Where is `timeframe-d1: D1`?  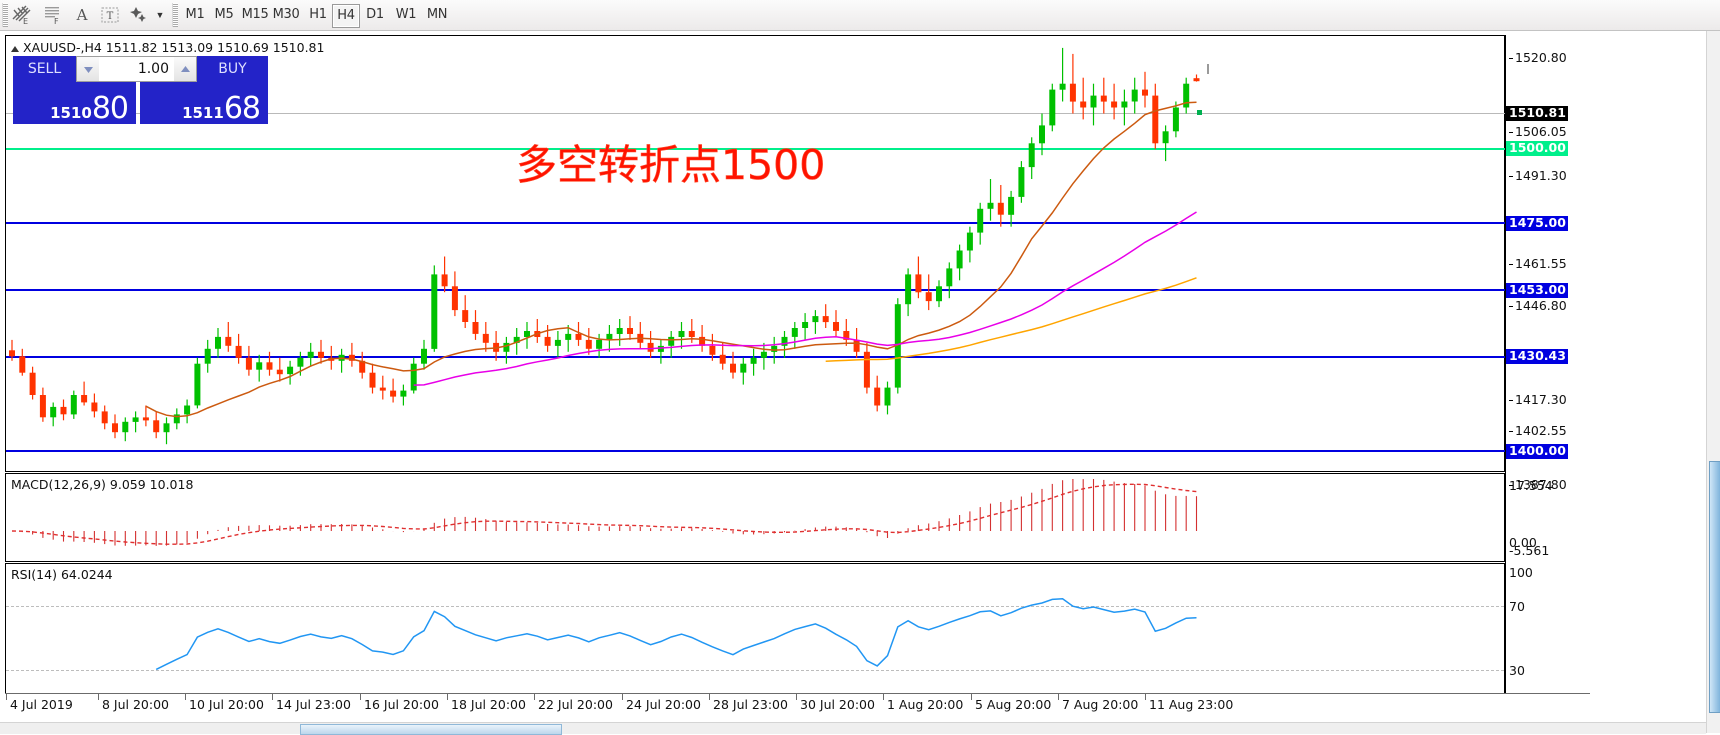 timeframe-d1: D1 is located at coordinates (375, 14).